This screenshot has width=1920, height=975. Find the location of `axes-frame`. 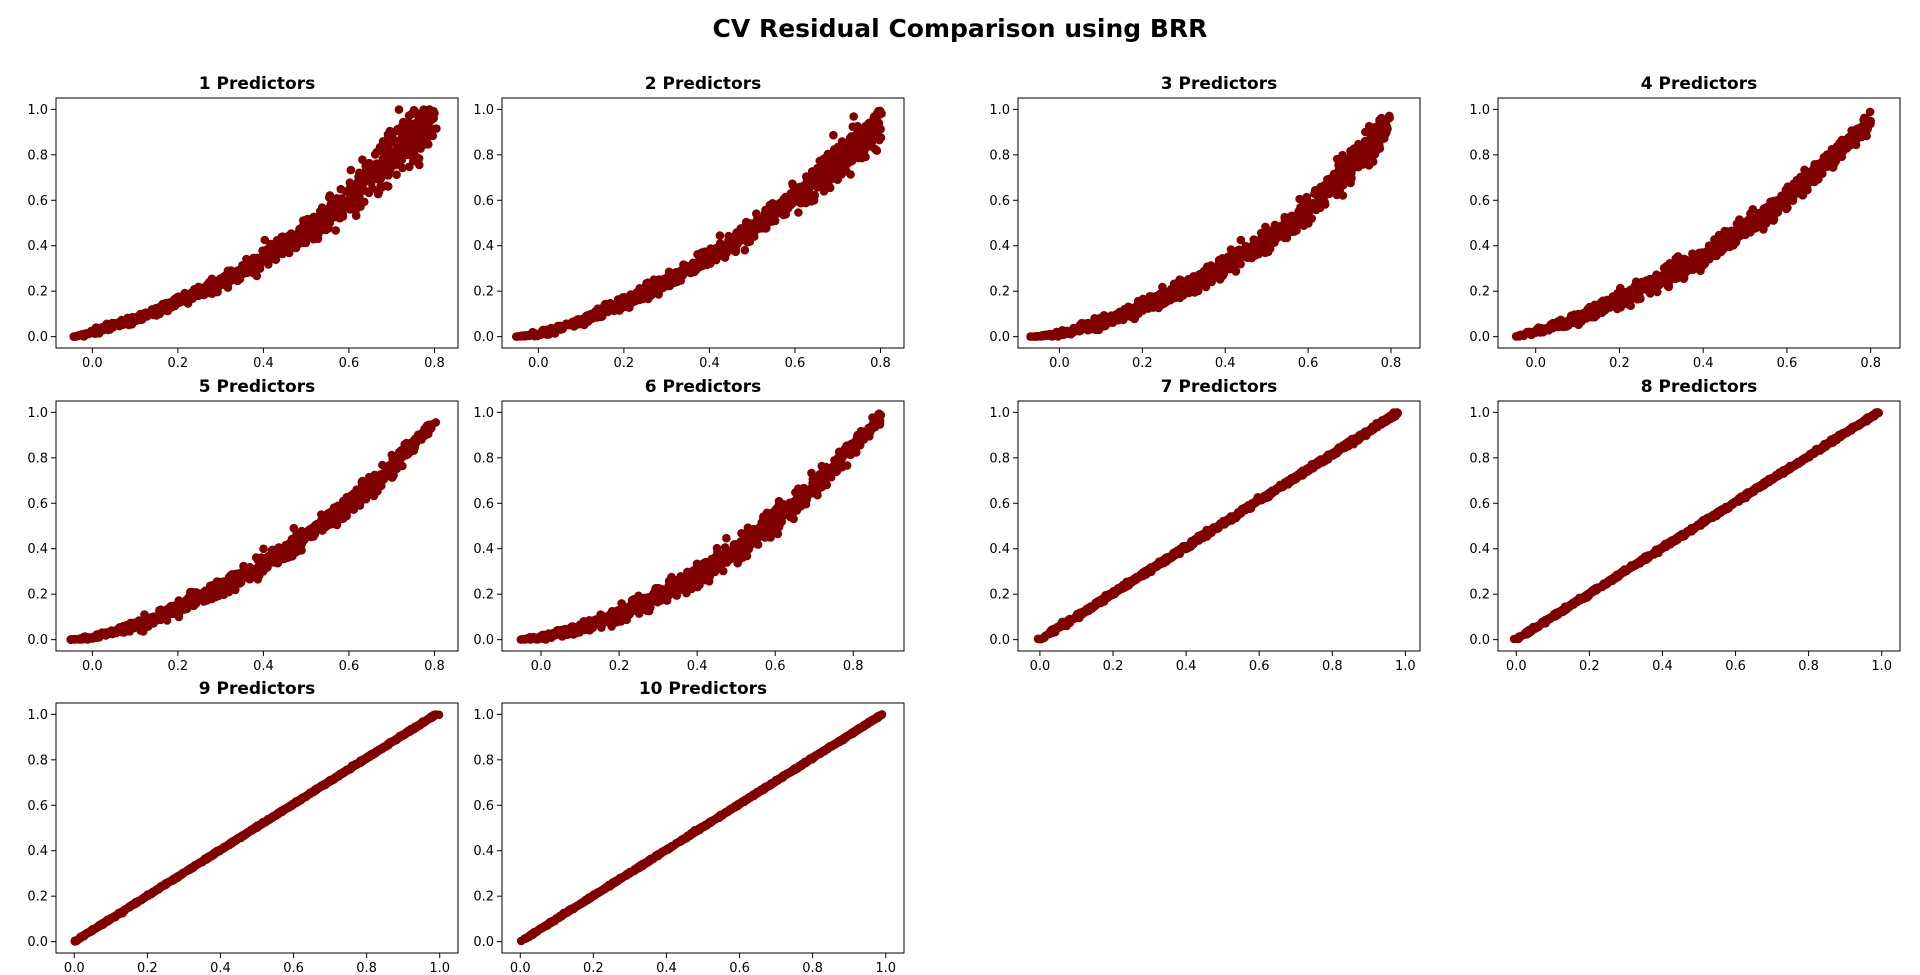

axes-frame is located at coordinates (1219, 223).